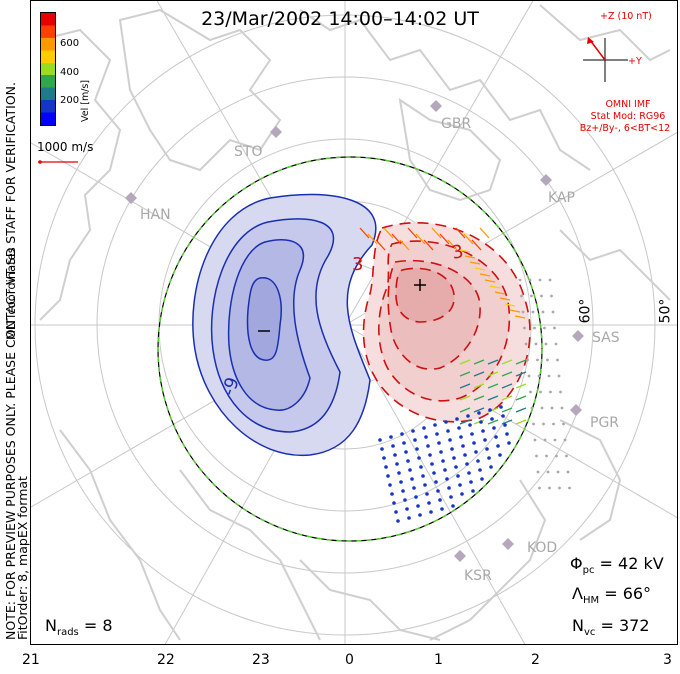 This screenshot has height=674, width=680. What do you see at coordinates (612, 595) in the screenshot?
I see `lambda-hm-stat: ΛHM = 66°` at bounding box center [612, 595].